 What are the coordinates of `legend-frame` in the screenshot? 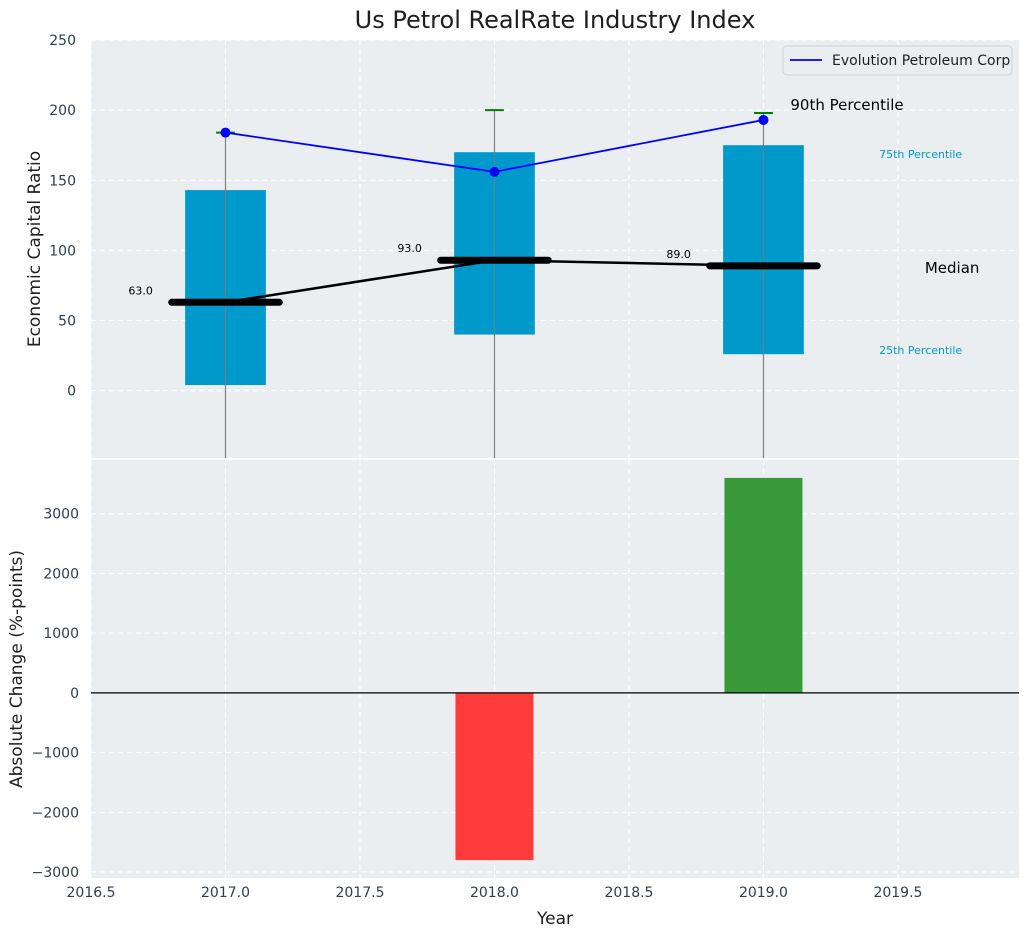 It's located at (897, 60).